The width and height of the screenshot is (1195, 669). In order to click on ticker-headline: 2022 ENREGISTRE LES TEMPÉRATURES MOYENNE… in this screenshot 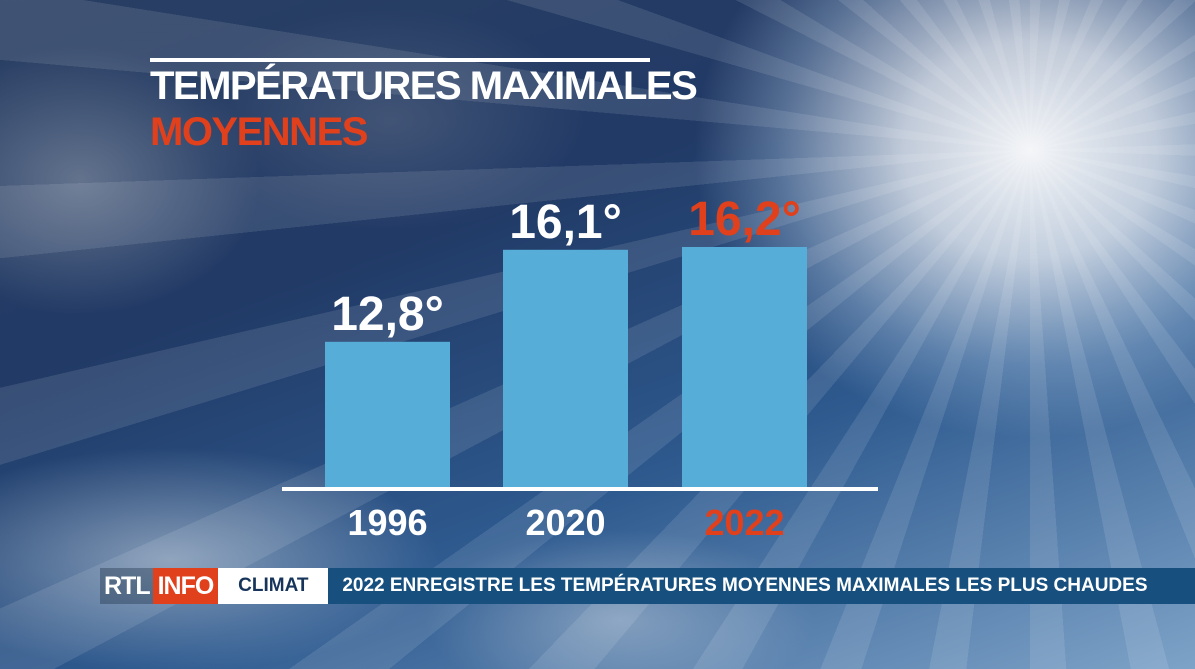, I will do `click(761, 586)`.